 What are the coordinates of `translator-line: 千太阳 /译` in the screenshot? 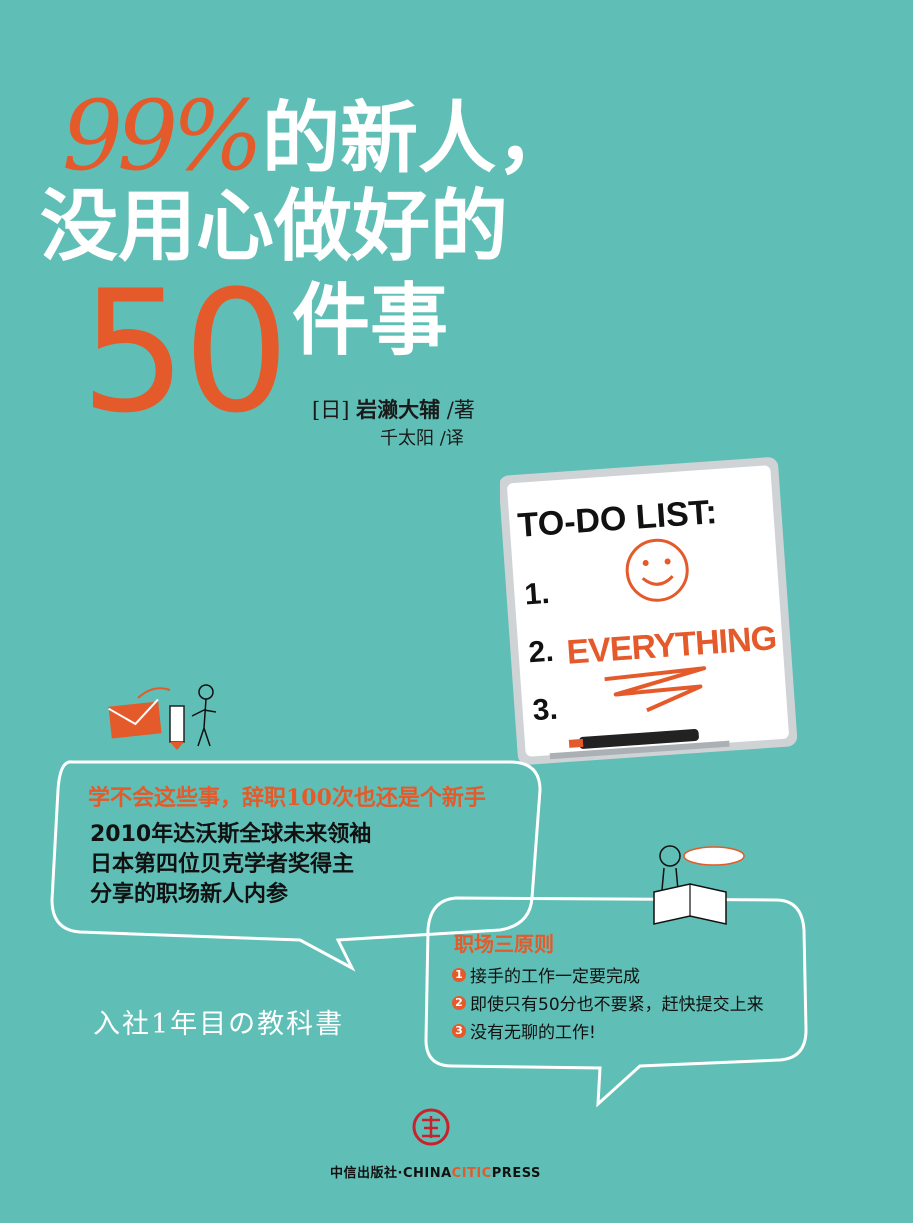 It's located at (422, 438).